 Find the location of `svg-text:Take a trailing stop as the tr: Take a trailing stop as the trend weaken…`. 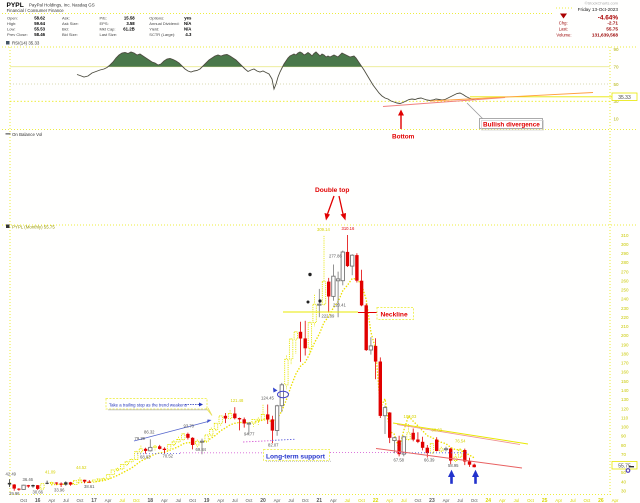

svg-text:Take a trailing stop as the tr: Take a trailing stop as the trend weaken… is located at coordinates (148, 404).